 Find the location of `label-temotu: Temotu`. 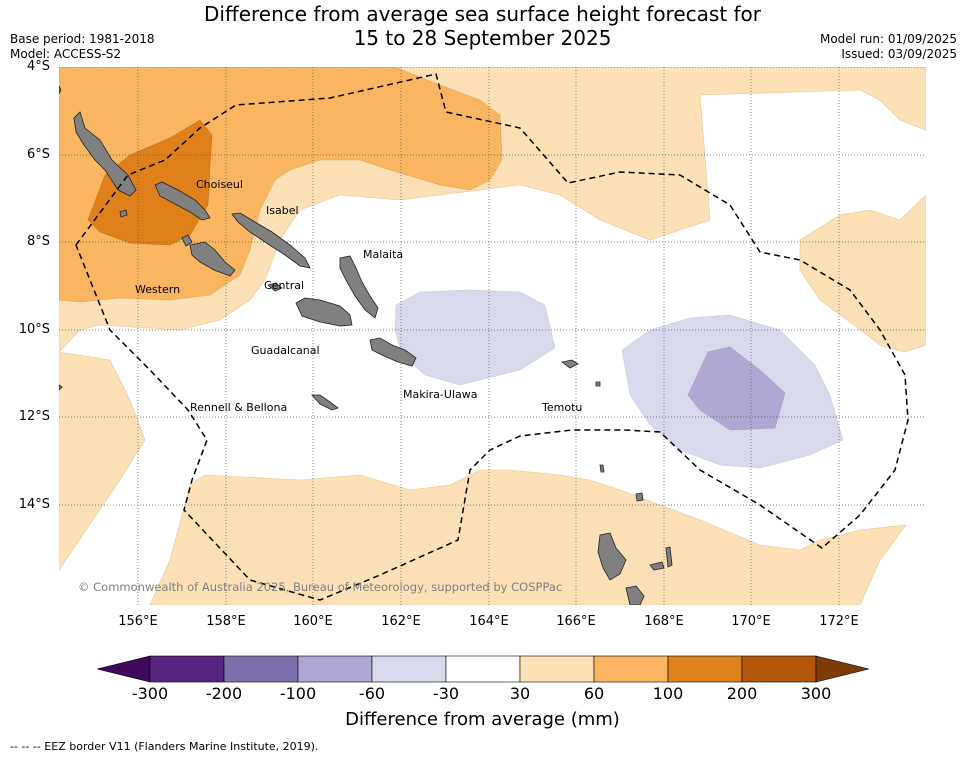

label-temotu: Temotu is located at coordinates (561, 407).